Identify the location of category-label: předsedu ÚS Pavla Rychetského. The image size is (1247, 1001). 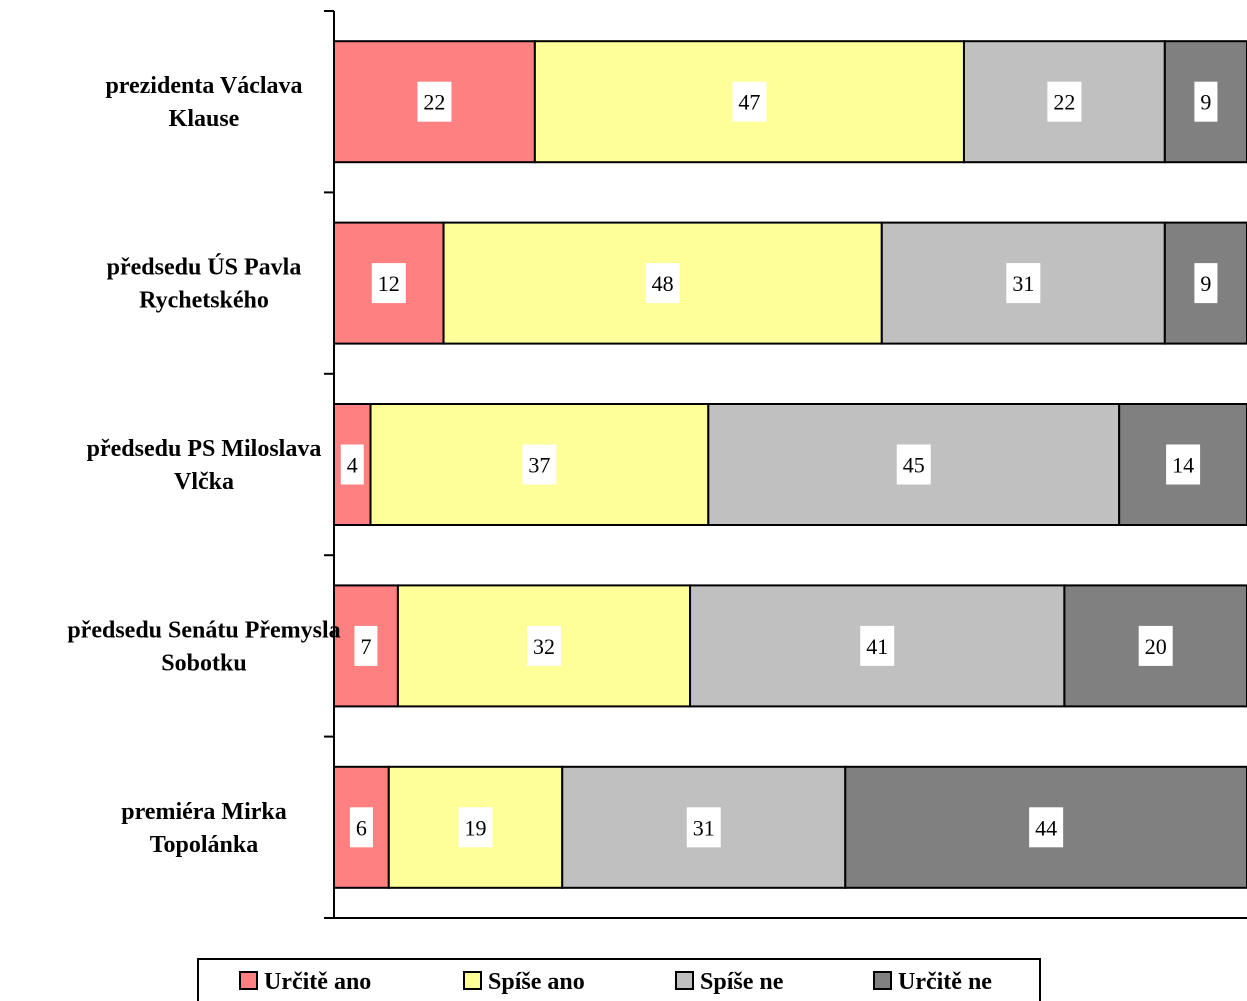
(204, 284).